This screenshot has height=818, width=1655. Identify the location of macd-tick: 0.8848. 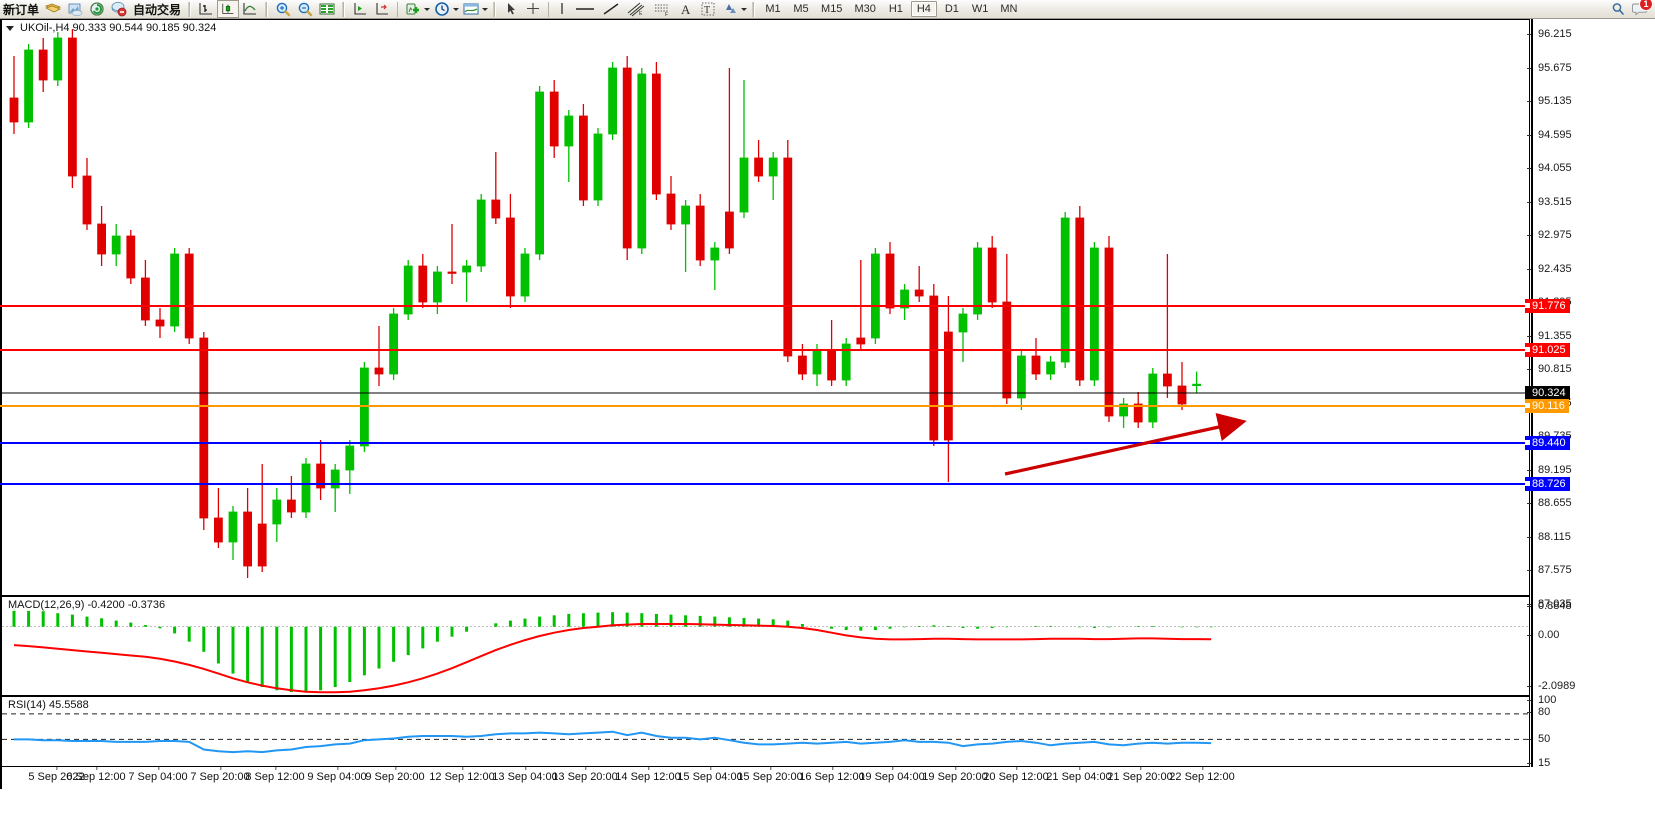
(1549, 606).